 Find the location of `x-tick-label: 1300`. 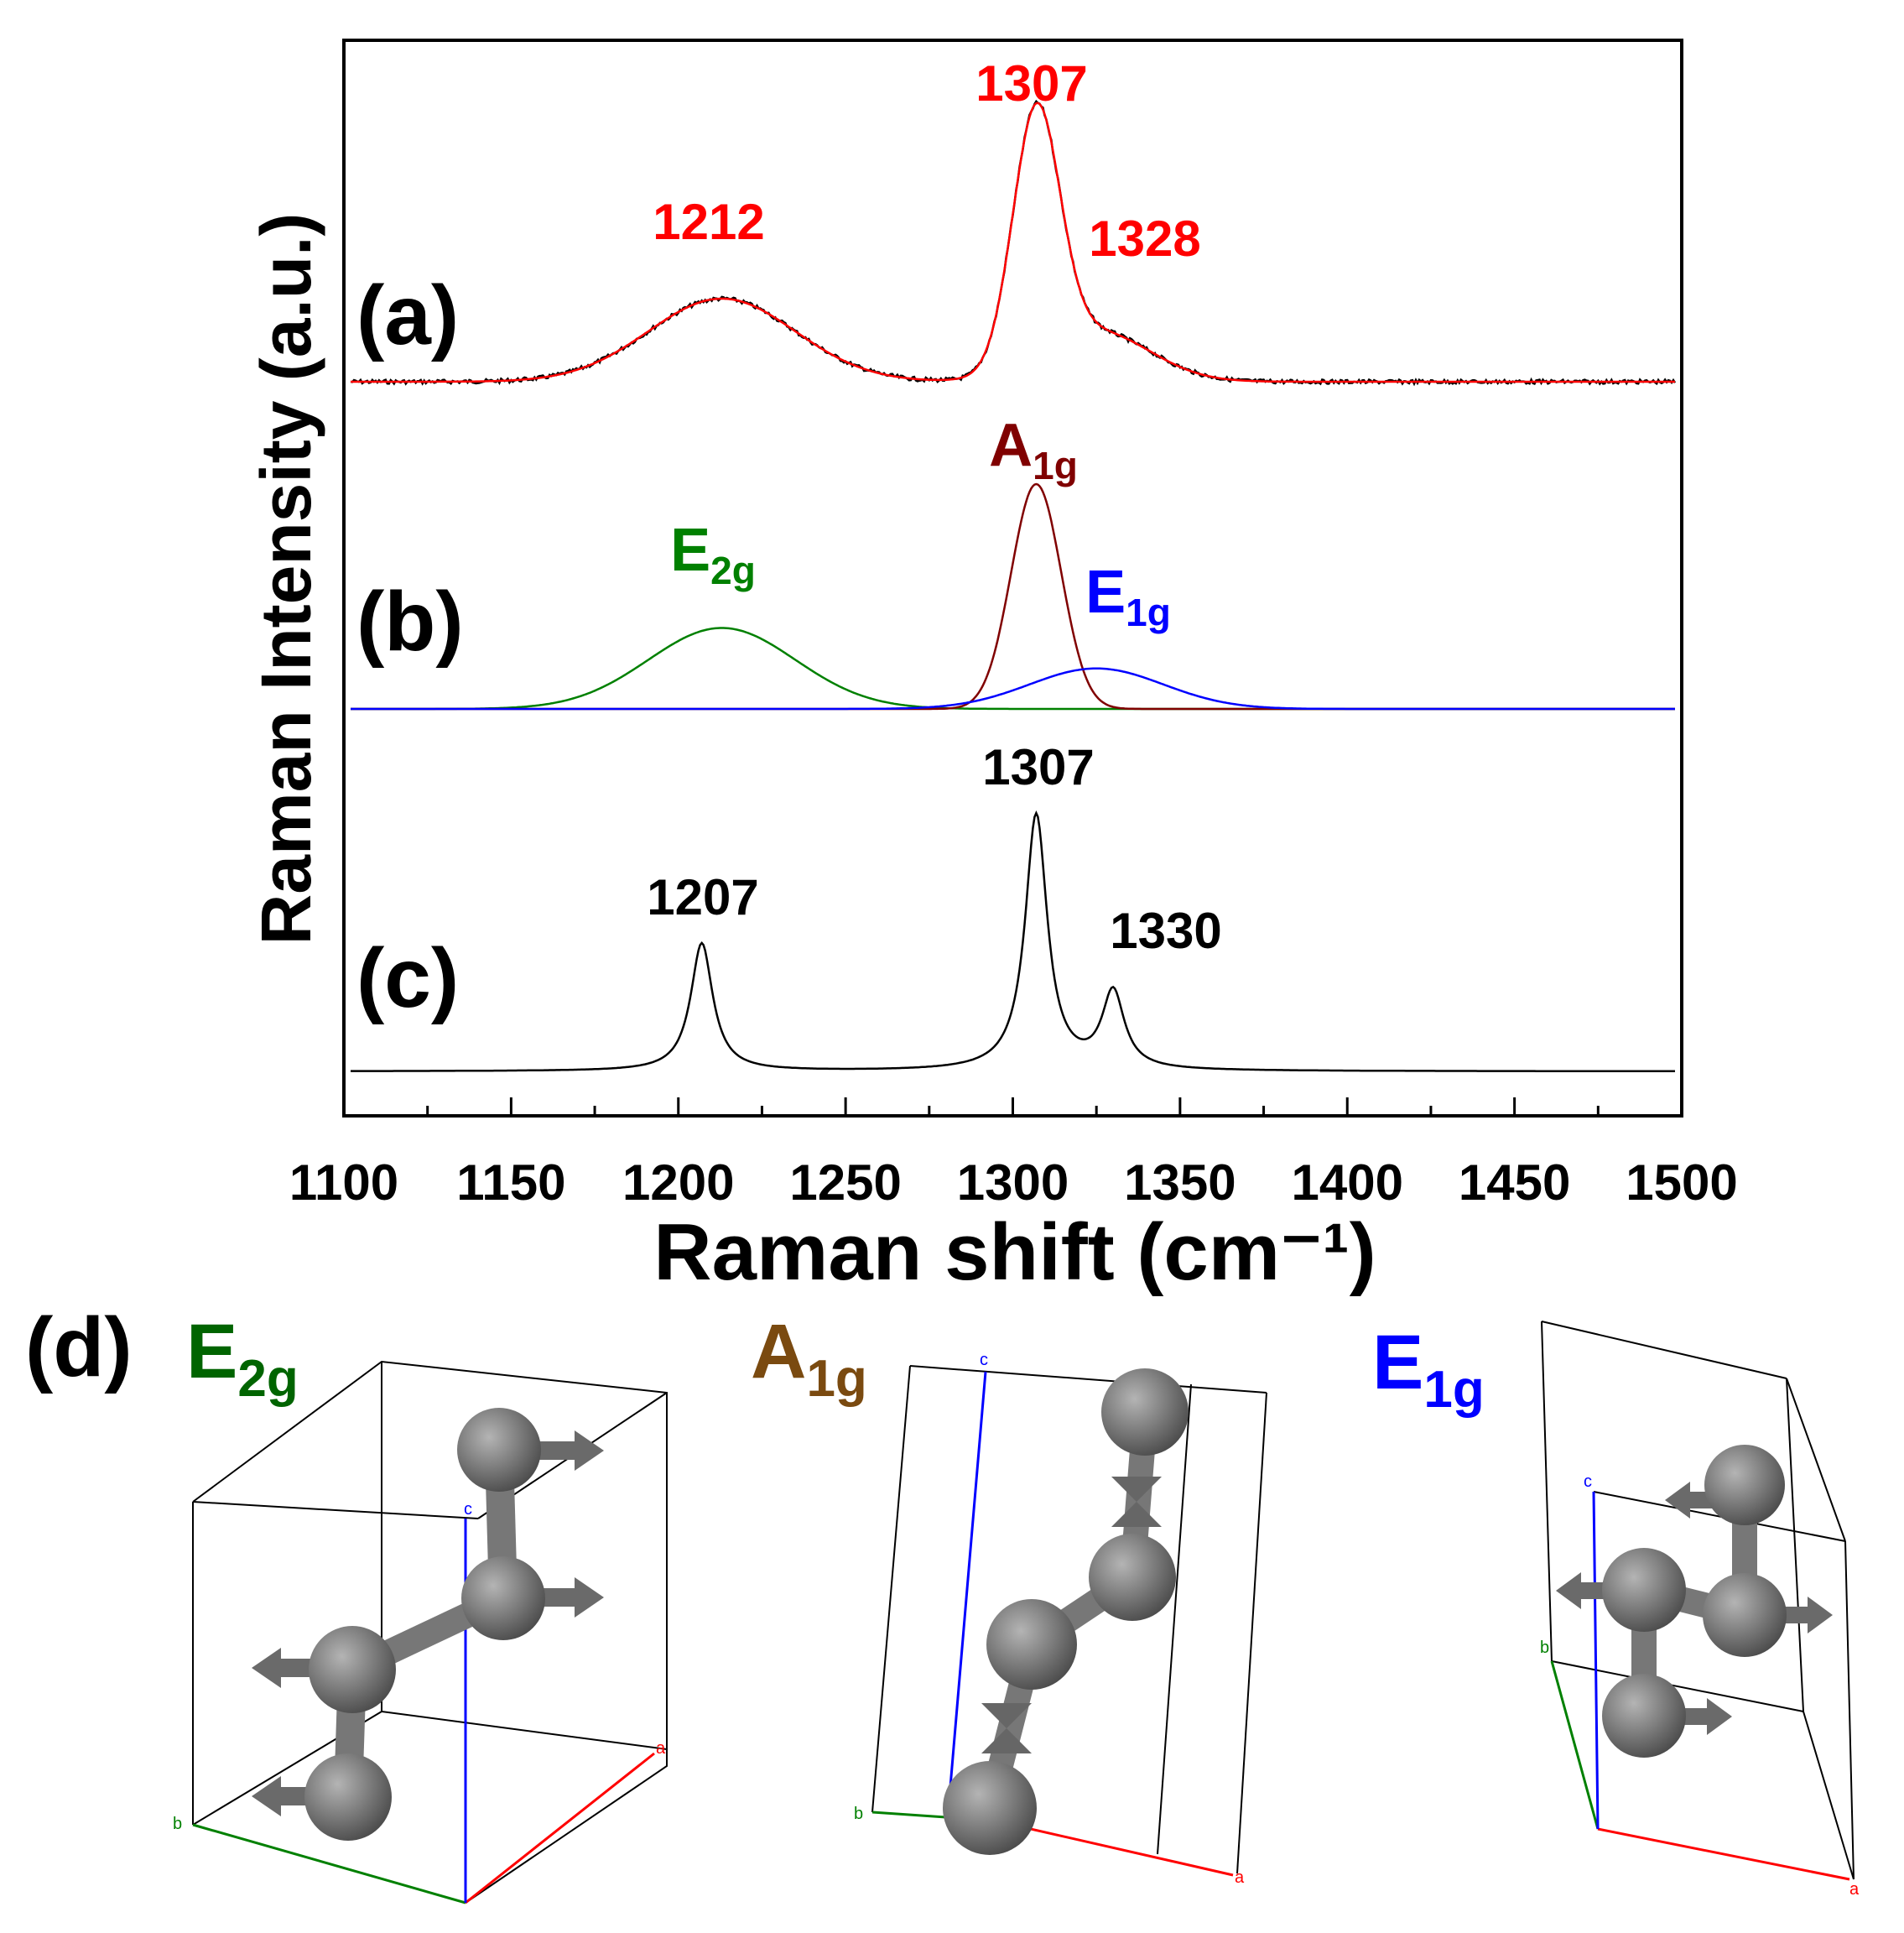

x-tick-label: 1300 is located at coordinates (1013, 1182).